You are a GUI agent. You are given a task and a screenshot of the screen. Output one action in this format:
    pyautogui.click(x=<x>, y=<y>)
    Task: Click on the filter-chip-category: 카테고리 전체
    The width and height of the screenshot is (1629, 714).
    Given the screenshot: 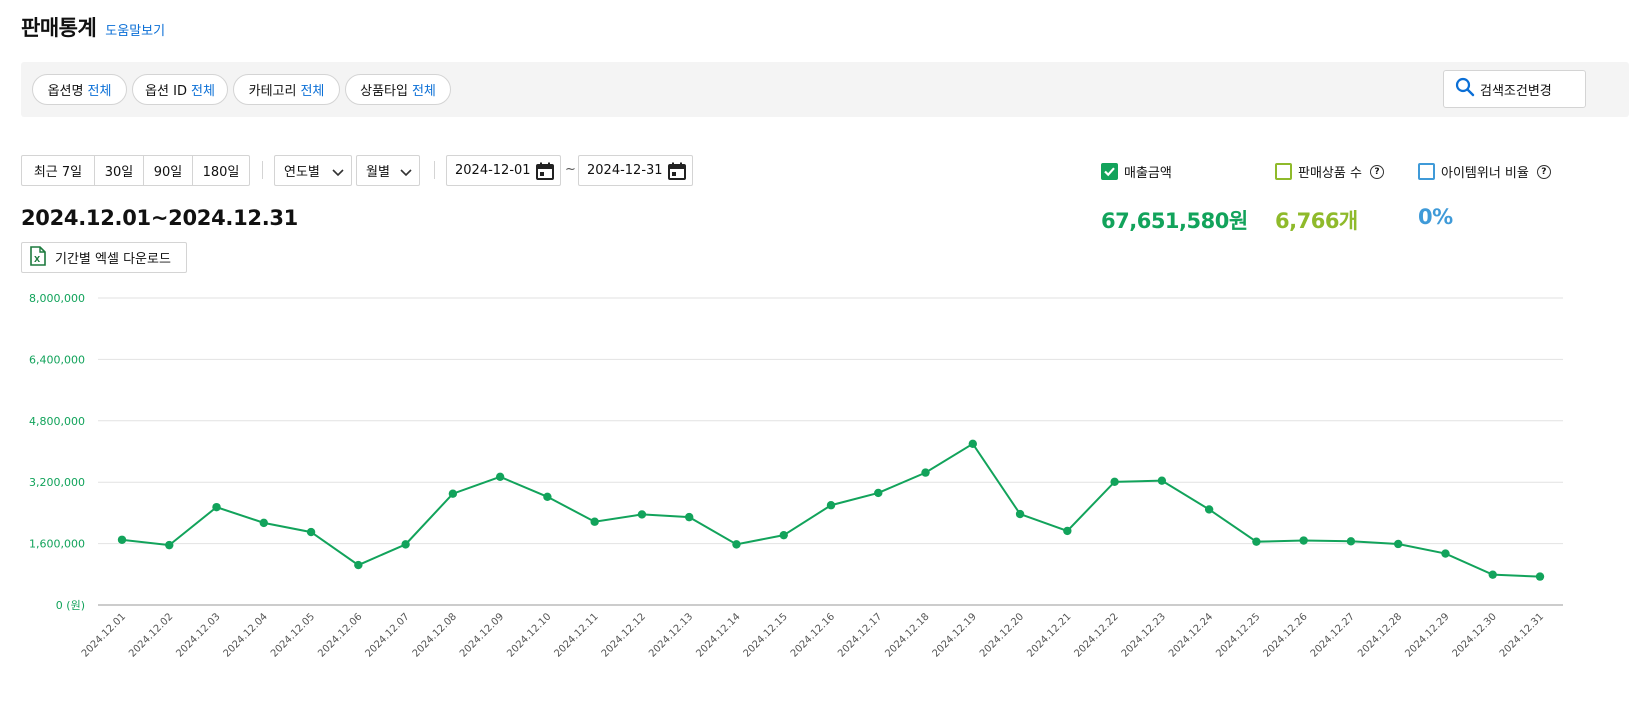 What is the action you would take?
    pyautogui.click(x=286, y=89)
    